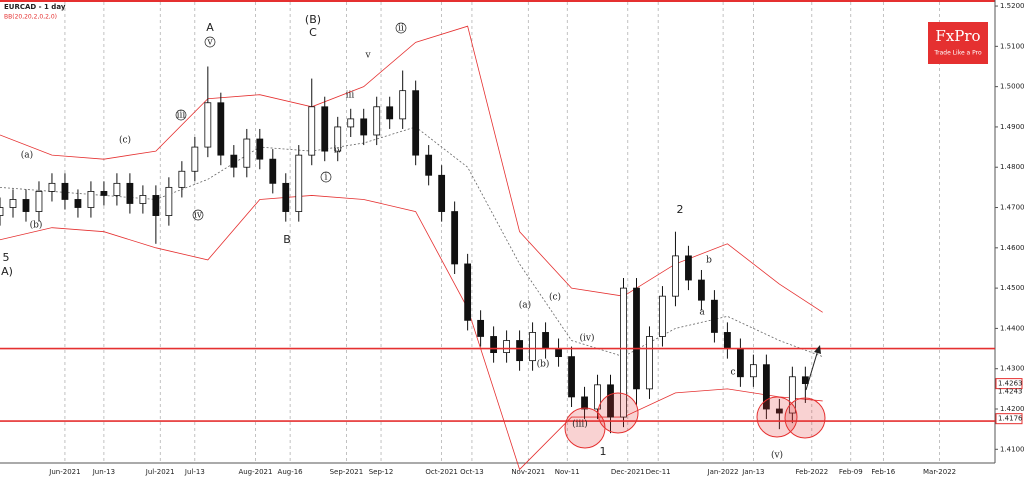 The image size is (1024, 479). What do you see at coordinates (680, 209) in the screenshot?
I see `wave-label: 2` at bounding box center [680, 209].